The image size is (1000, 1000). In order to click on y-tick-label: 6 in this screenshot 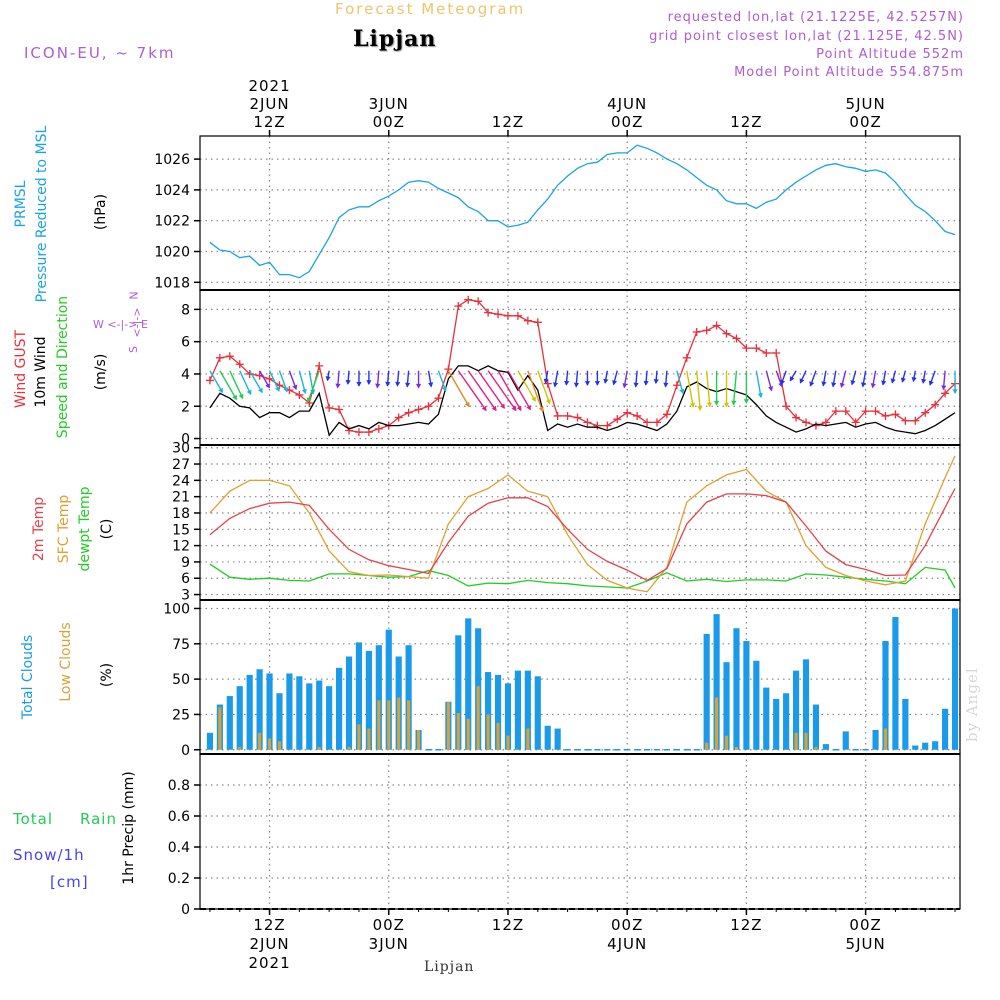, I will do `click(185, 343)`.